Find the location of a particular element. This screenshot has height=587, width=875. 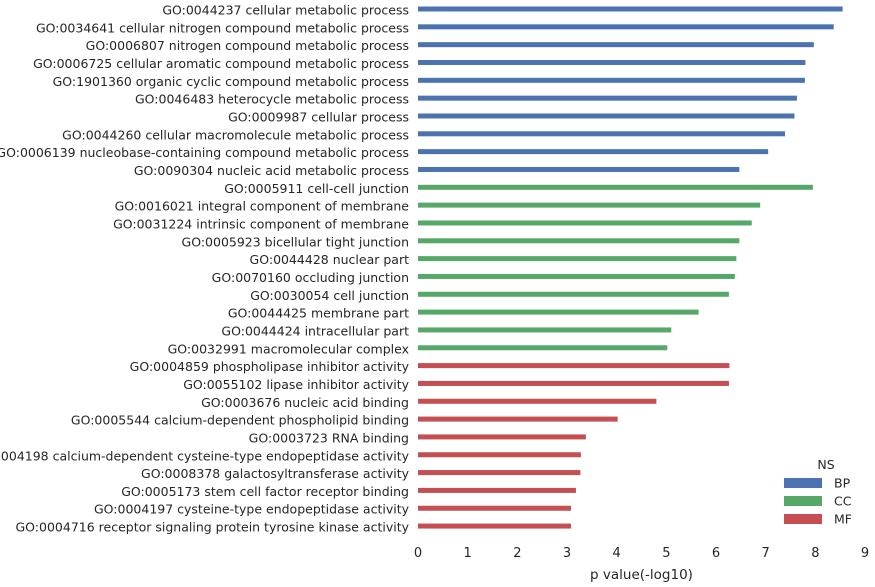

x-tick-label: 1 is located at coordinates (468, 553).